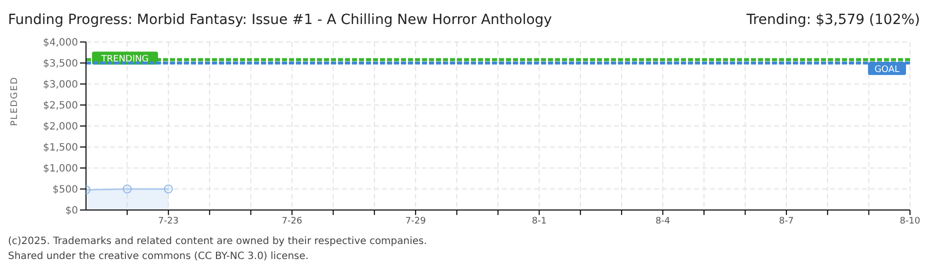 This screenshot has width=940, height=270. What do you see at coordinates (60, 43) in the screenshot?
I see `y-tick-label: $4,000` at bounding box center [60, 43].